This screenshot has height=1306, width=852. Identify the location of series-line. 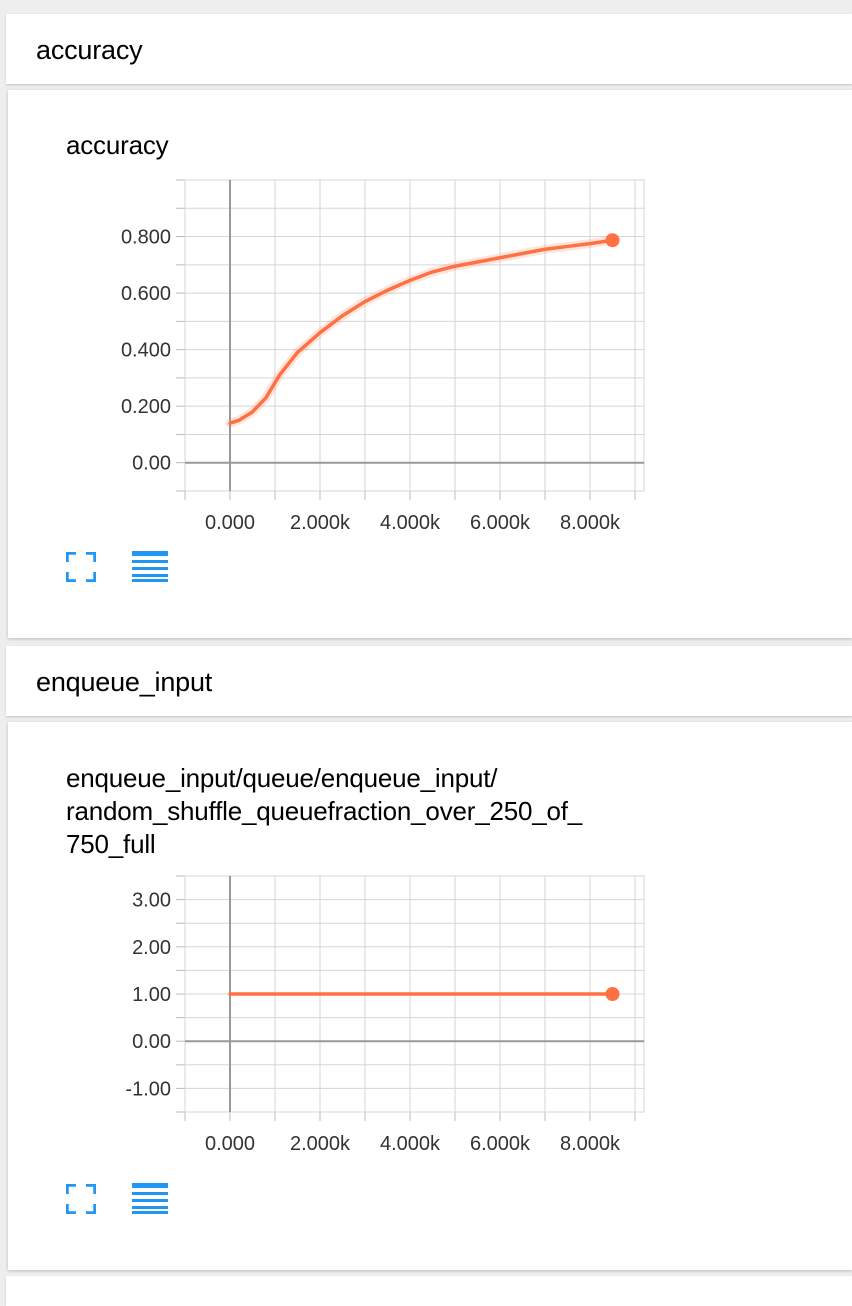
(421, 331).